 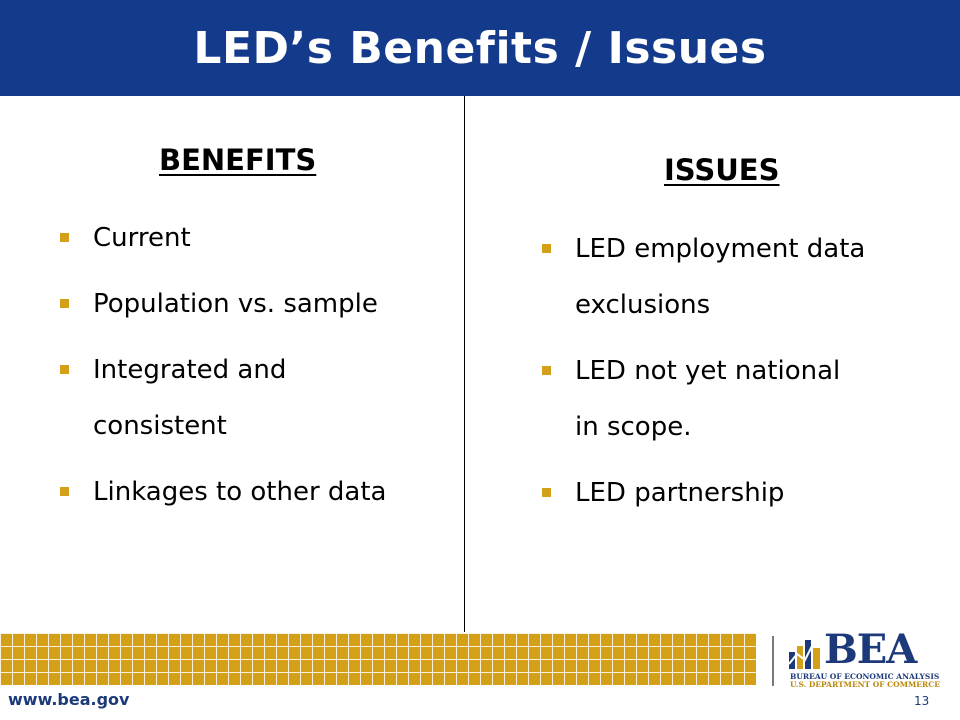 What do you see at coordinates (378, 659) in the screenshot?
I see `decorative-grid` at bounding box center [378, 659].